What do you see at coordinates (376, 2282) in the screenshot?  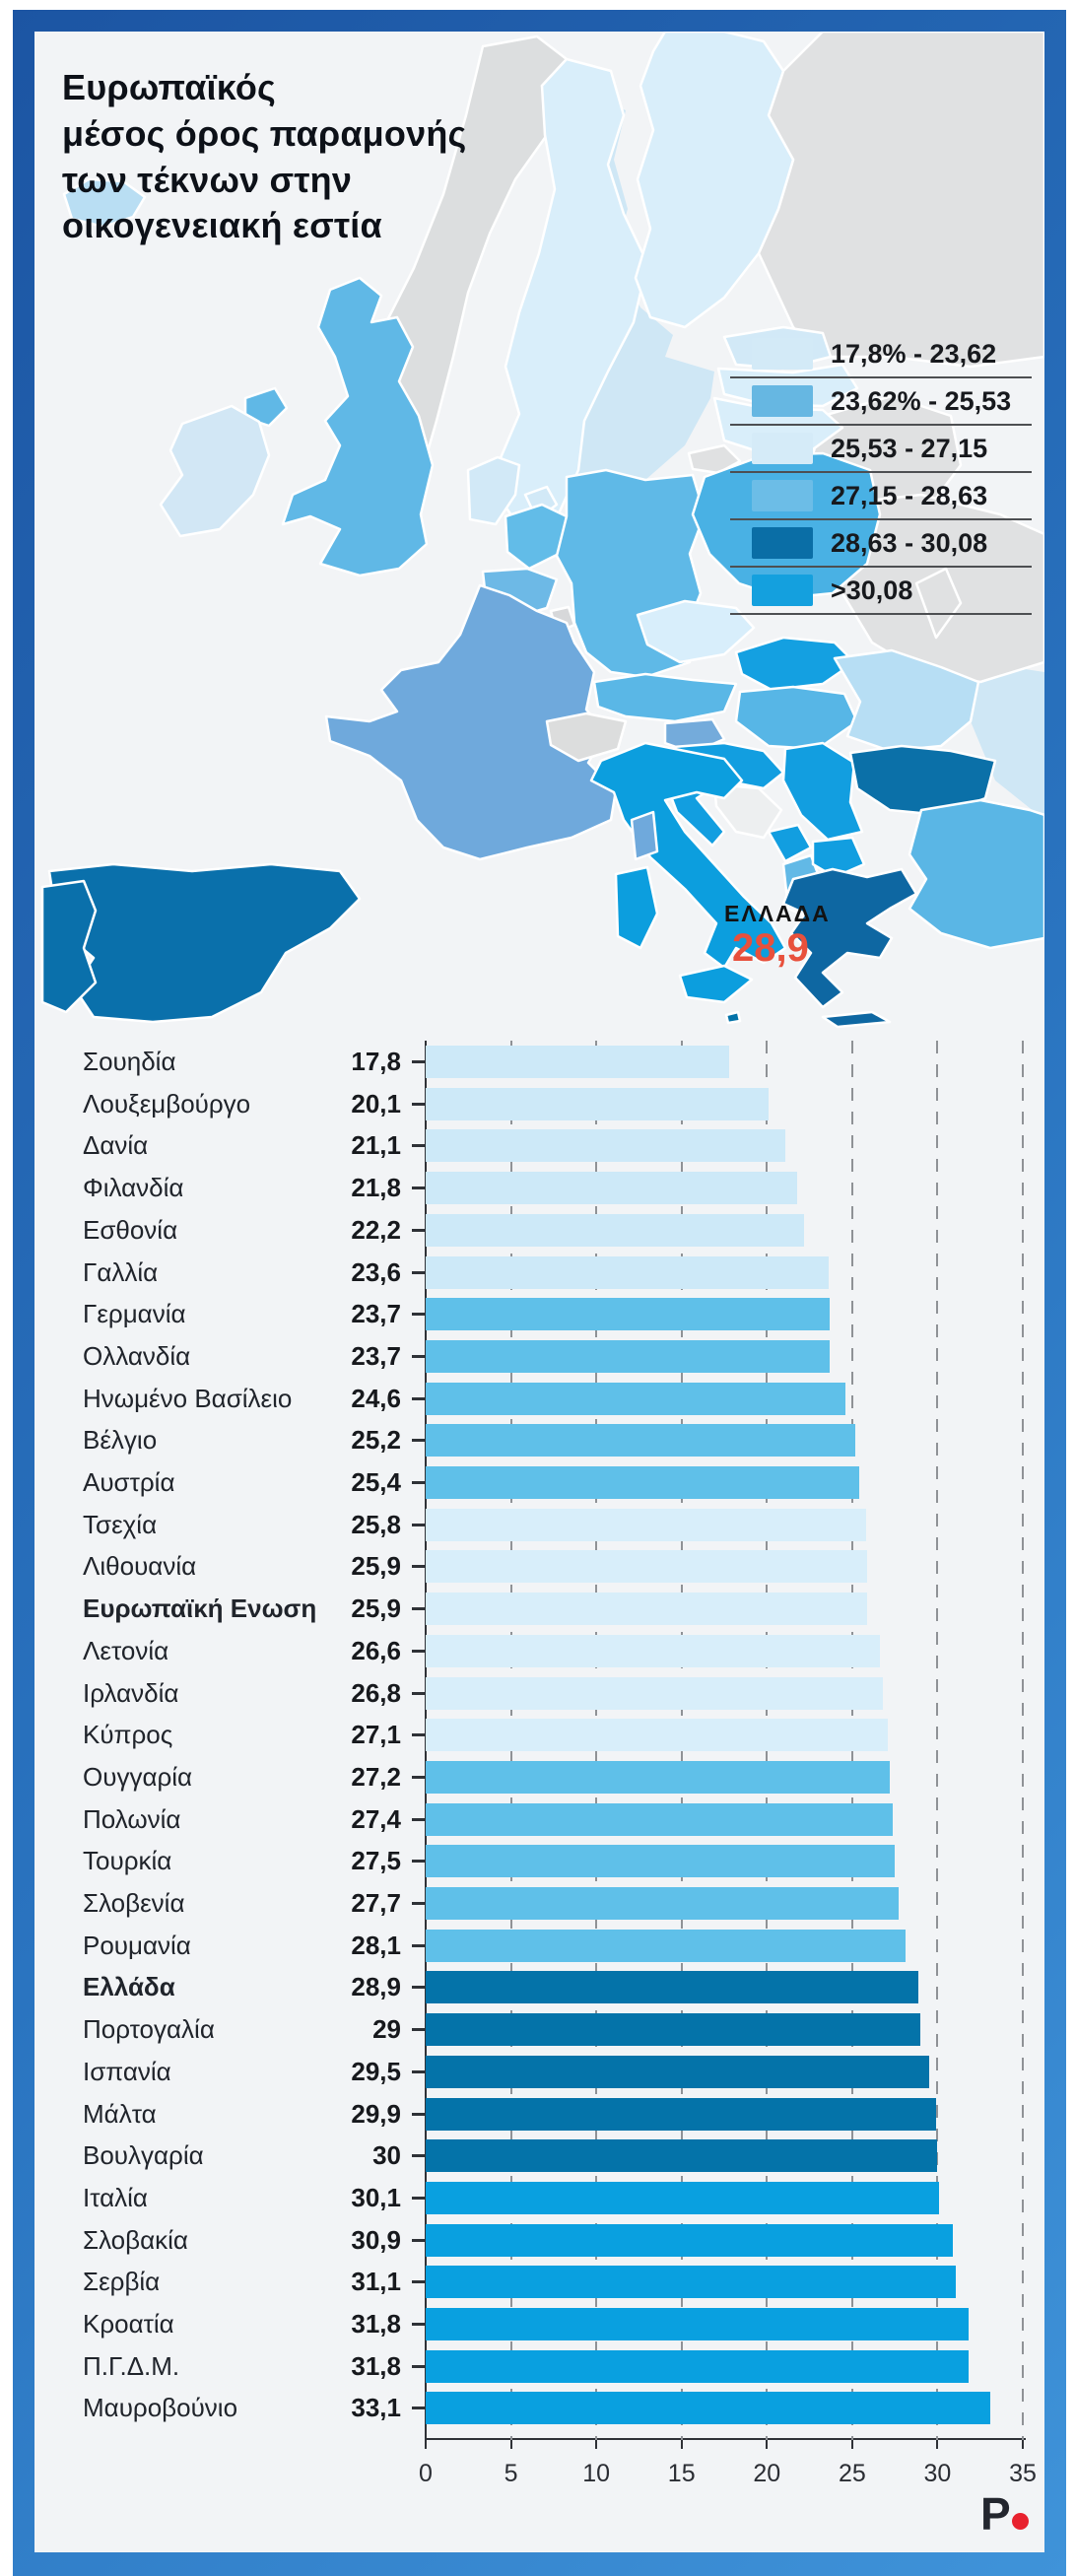 I see `bar-value-label: 31,1` at bounding box center [376, 2282].